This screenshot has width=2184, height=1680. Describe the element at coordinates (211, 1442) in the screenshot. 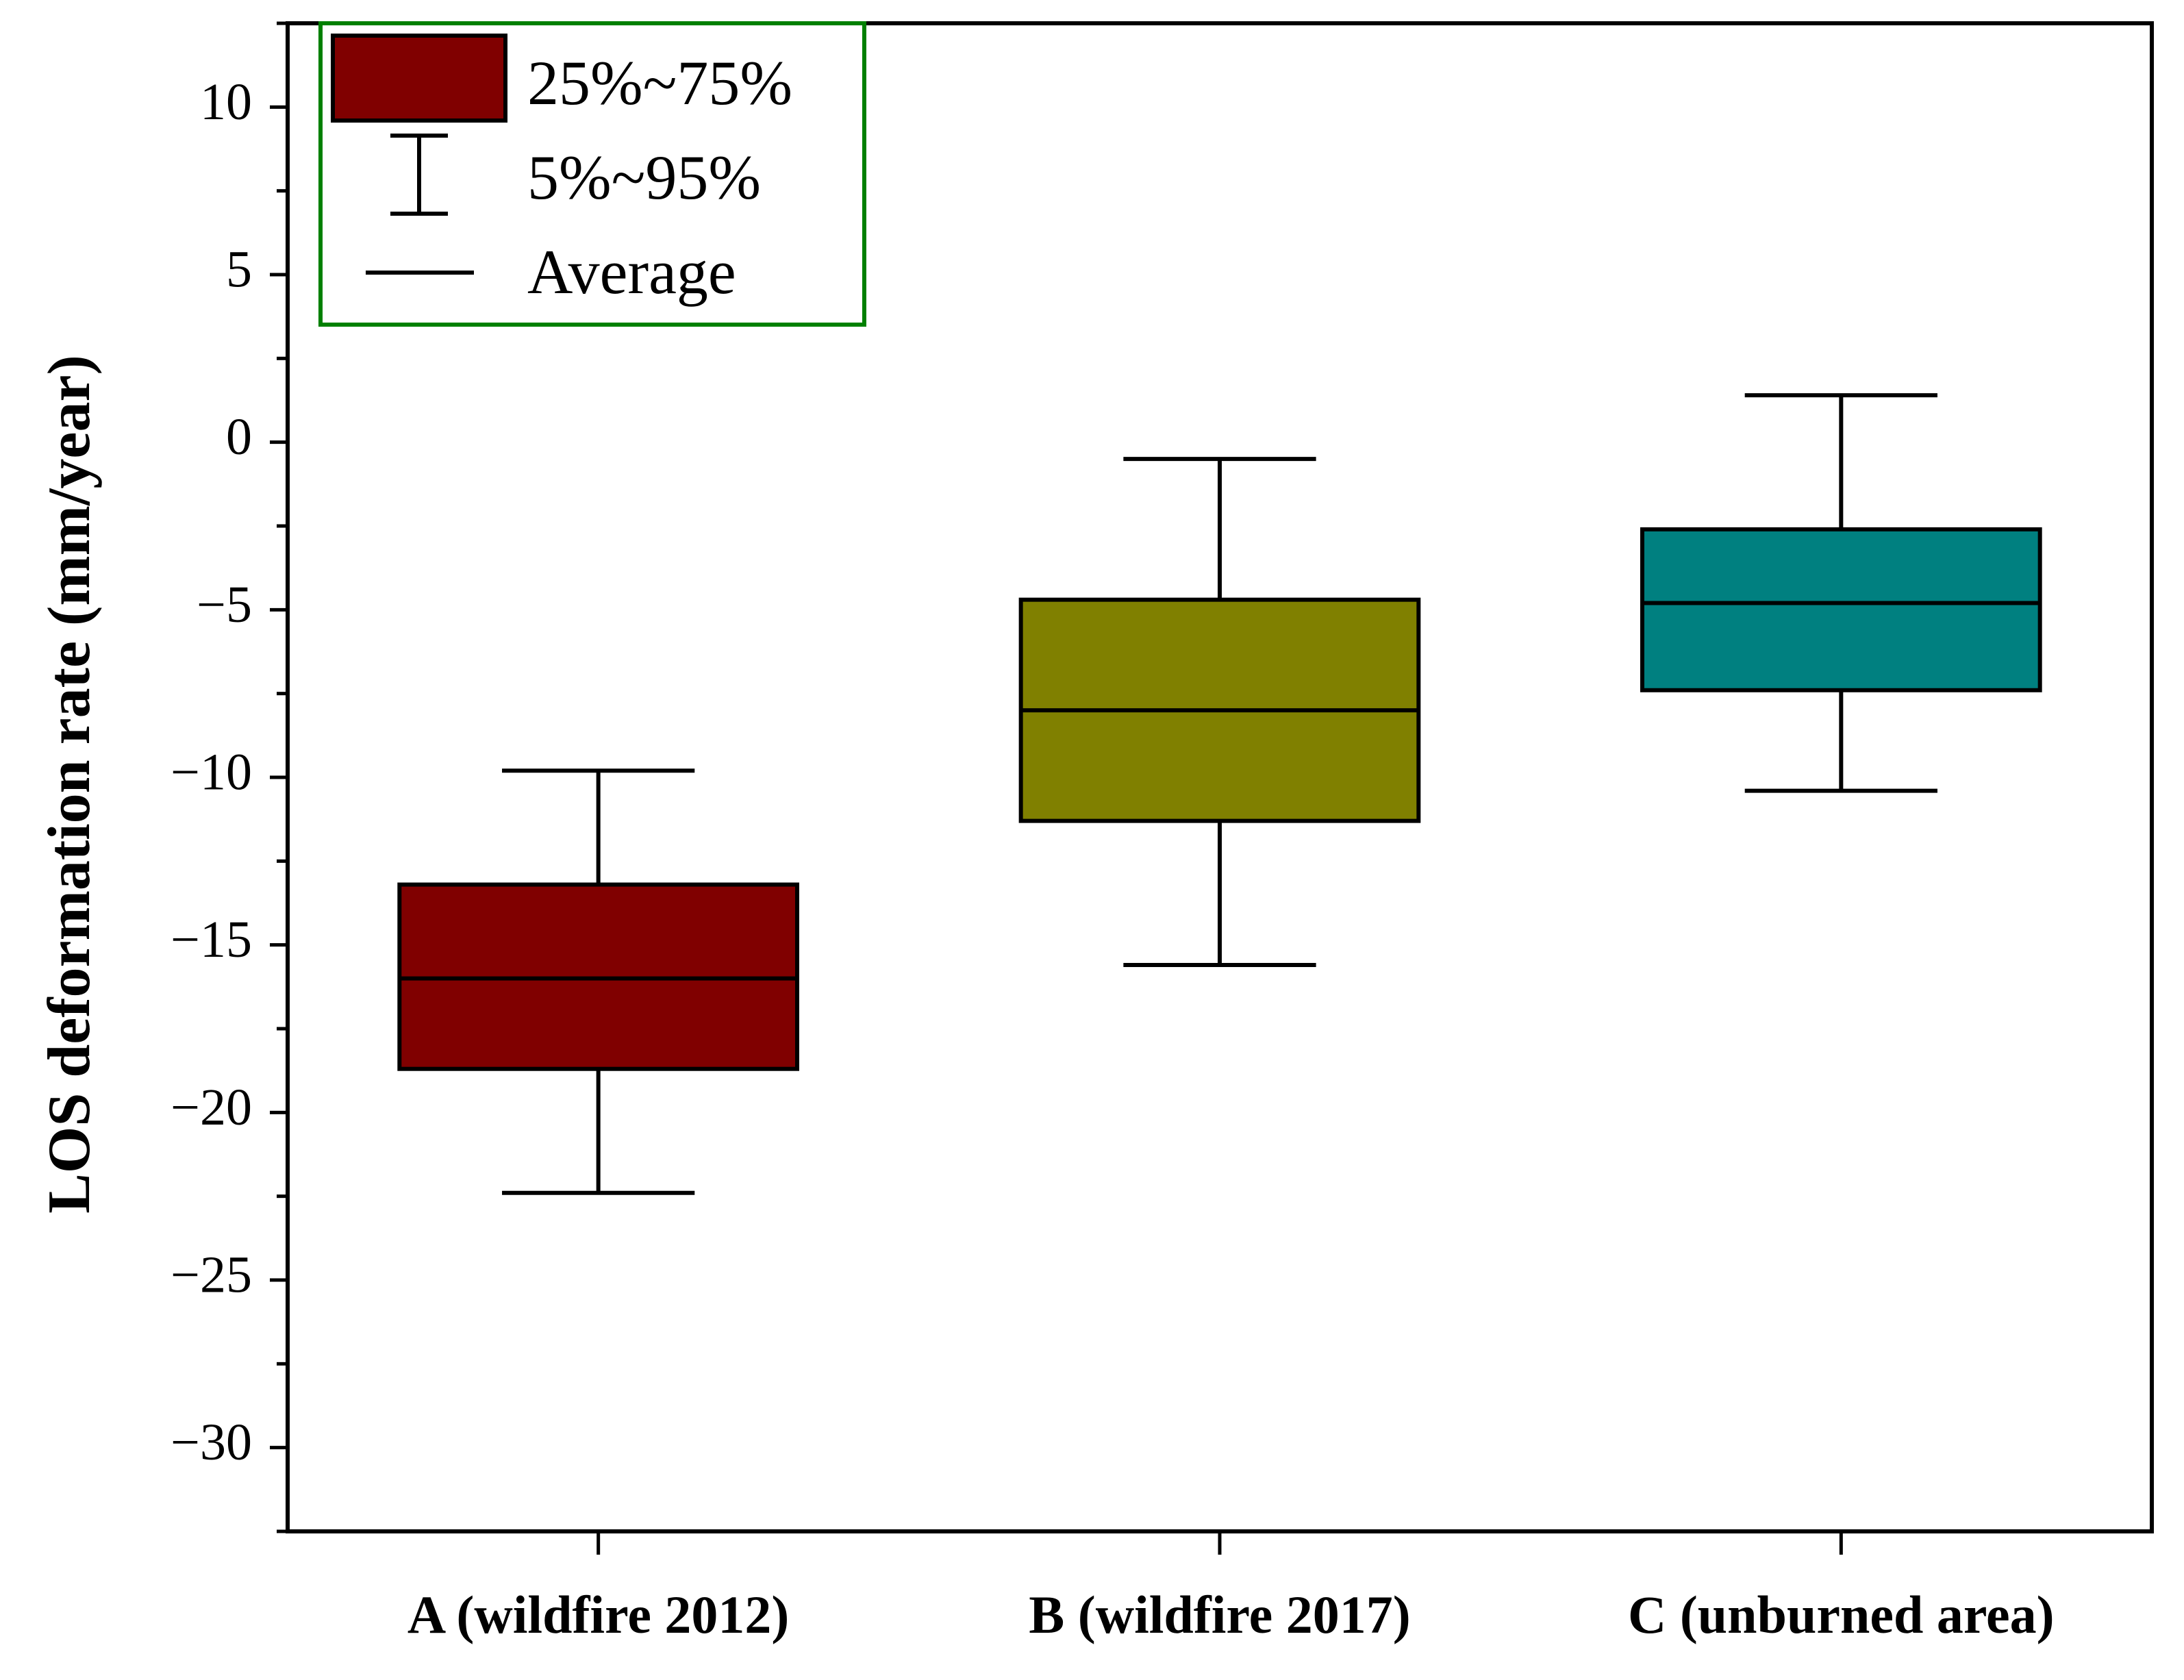

I see `y-tick-label: −30` at that location.